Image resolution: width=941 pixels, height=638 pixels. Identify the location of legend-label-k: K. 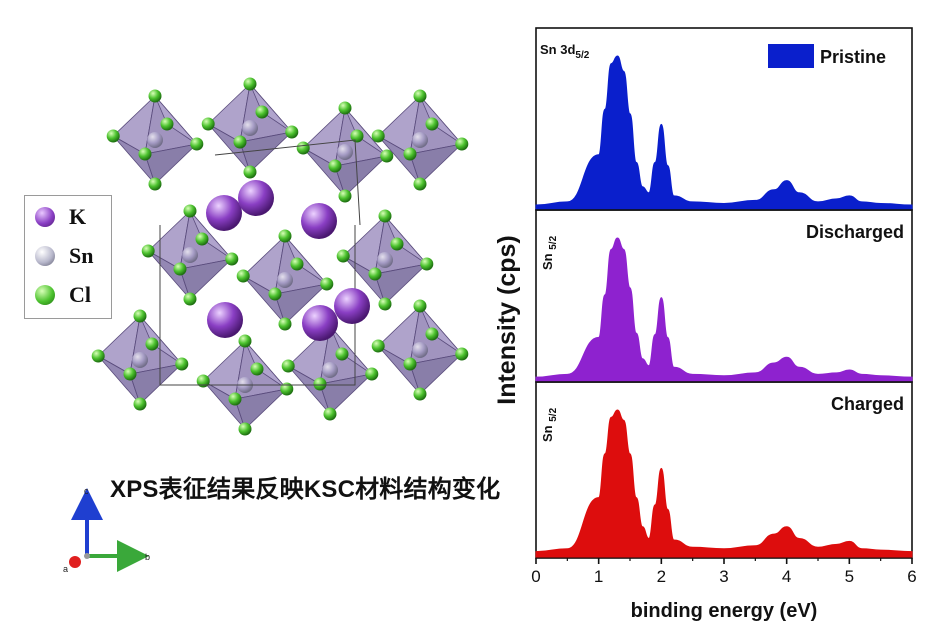
(78, 216).